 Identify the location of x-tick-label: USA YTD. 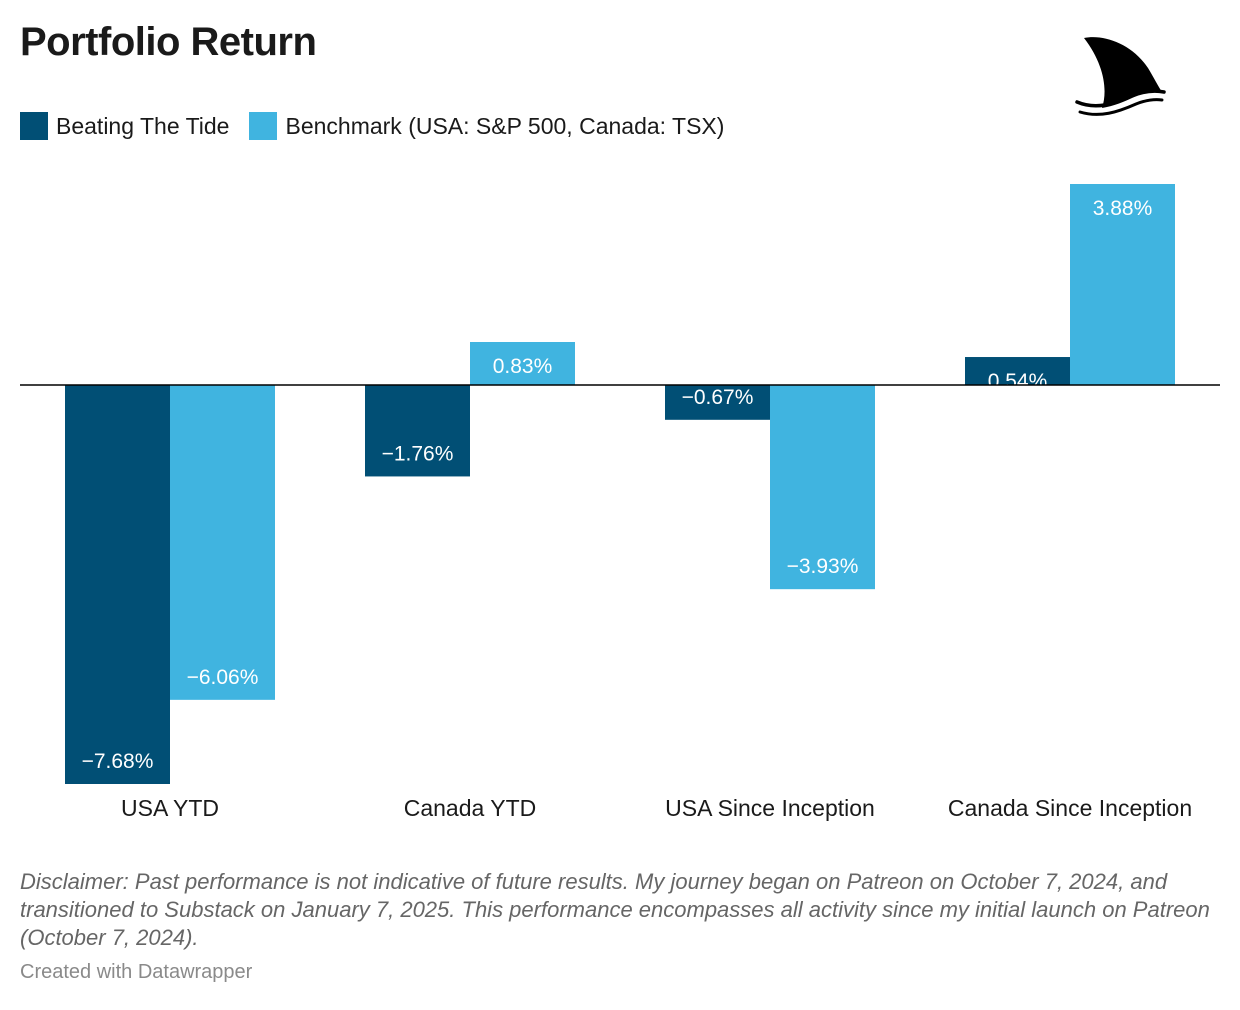
(170, 808).